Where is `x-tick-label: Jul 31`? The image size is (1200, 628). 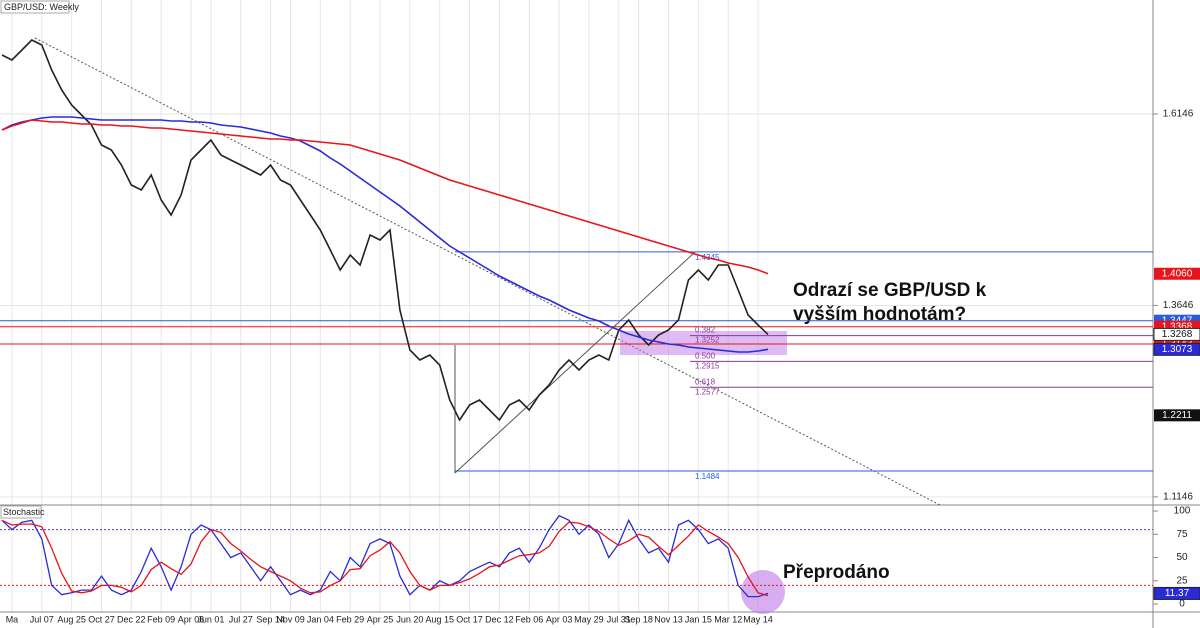 x-tick-label: Jul 31 is located at coordinates (619, 619).